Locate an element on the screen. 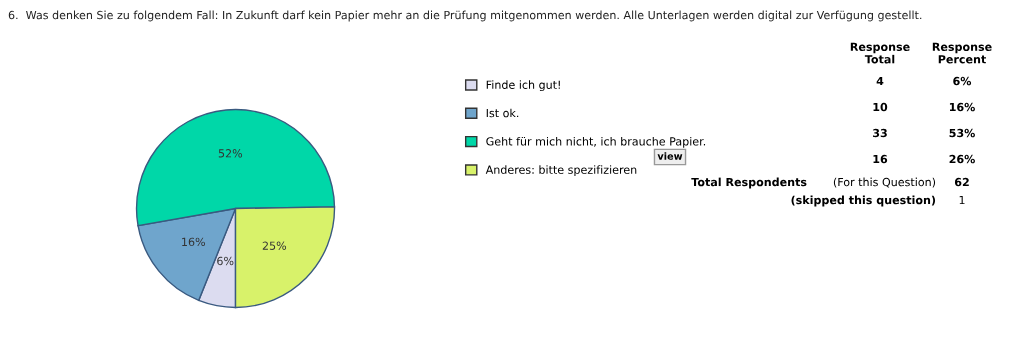  text: 53% is located at coordinates (962, 133).